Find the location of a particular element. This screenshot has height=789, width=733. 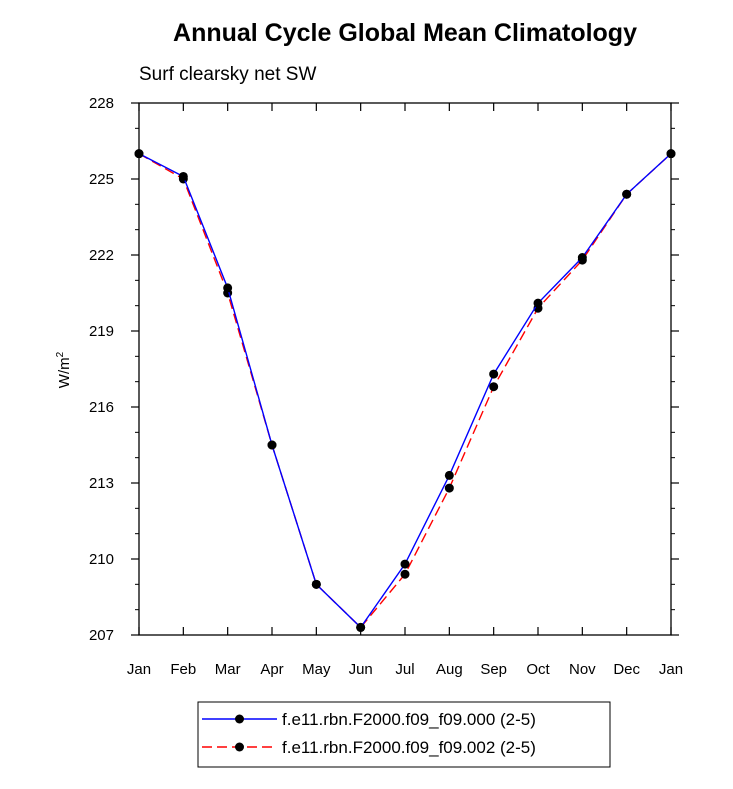

y-axis-label: W/m2 is located at coordinates (64, 369).